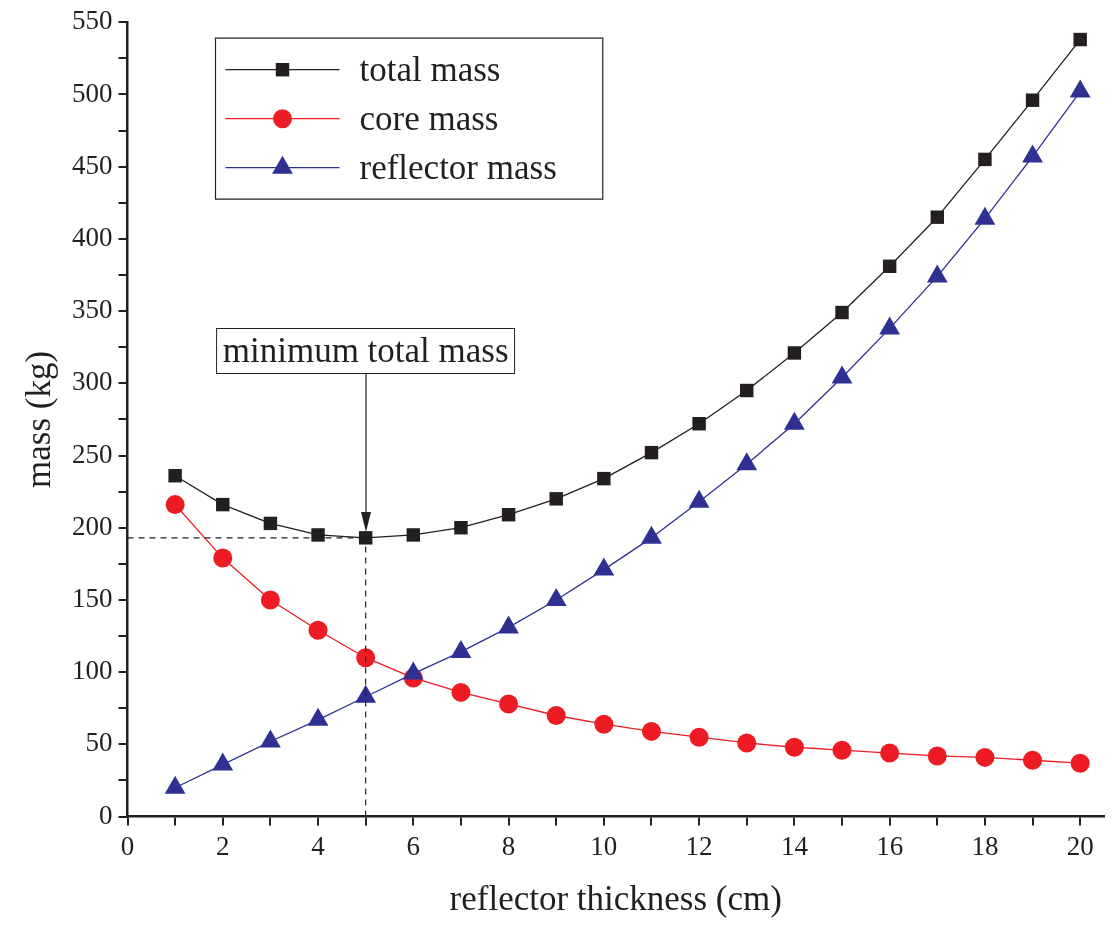  I want to click on x-tick-label: 4, so click(318, 845).